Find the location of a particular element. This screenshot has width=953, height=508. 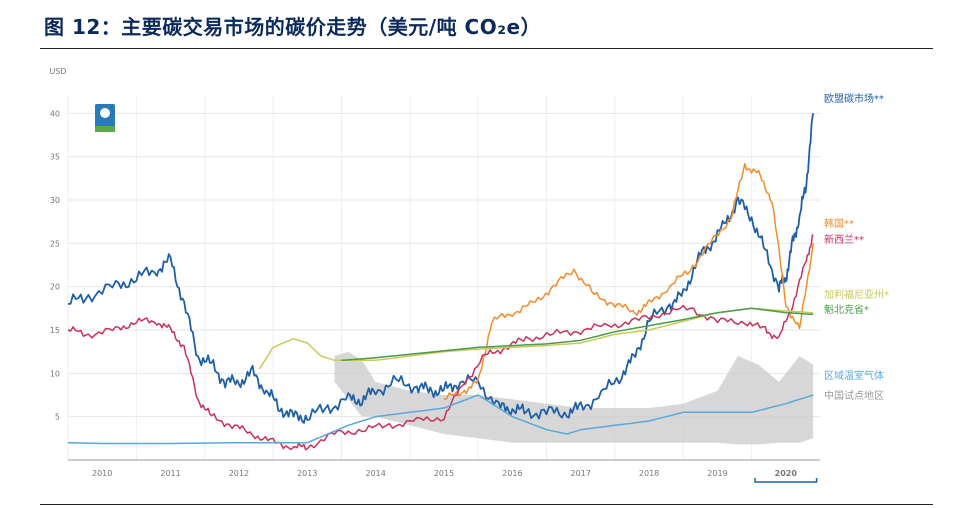

legend-label-california: 加利福尼亚州* is located at coordinates (856, 294).